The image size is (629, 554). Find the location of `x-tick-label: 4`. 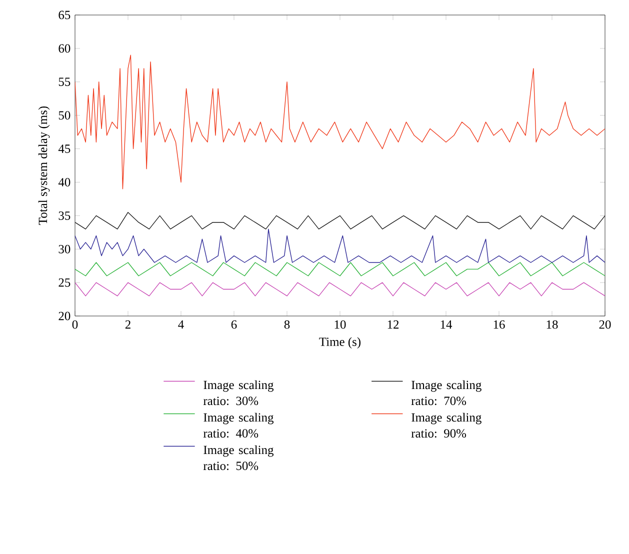

x-tick-label: 4 is located at coordinates (181, 324).